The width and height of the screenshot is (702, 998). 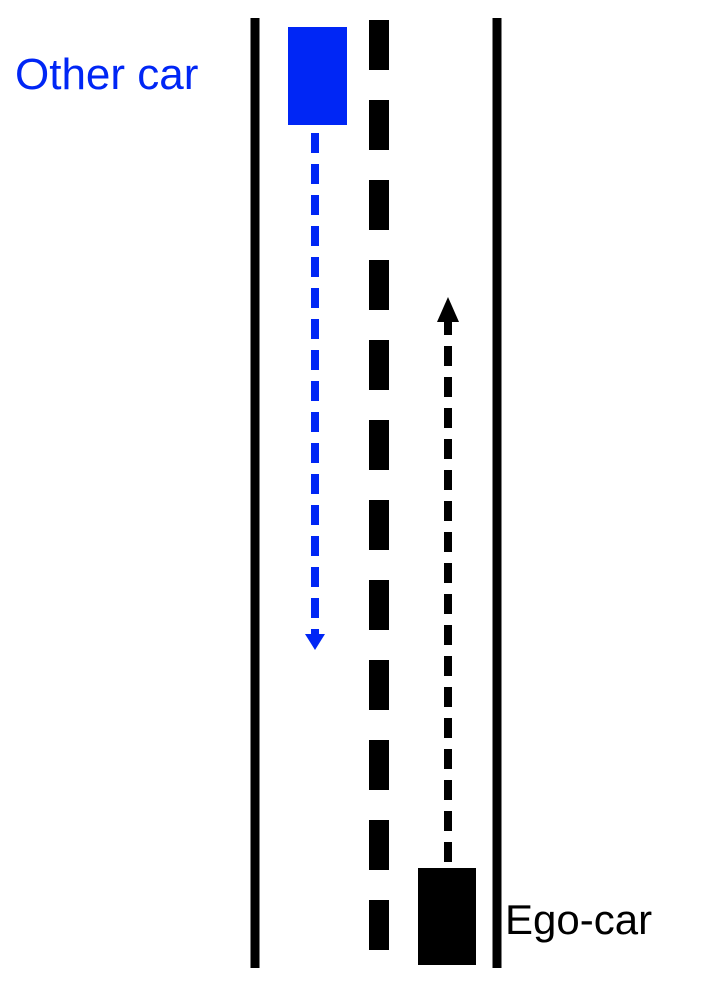 I want to click on ego-car-arrowhead, so click(x=448, y=309).